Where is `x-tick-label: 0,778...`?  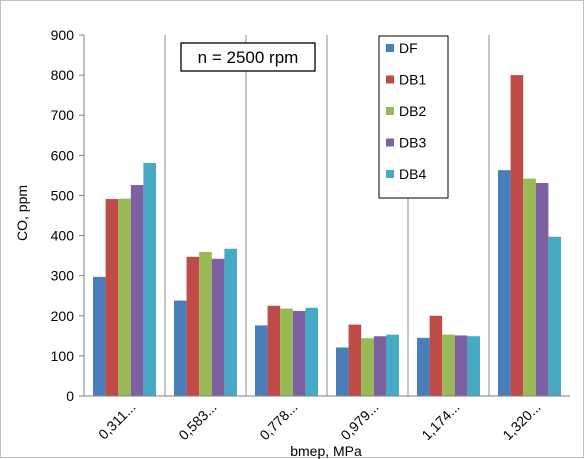 x-tick-label: 0,778... is located at coordinates (278, 421).